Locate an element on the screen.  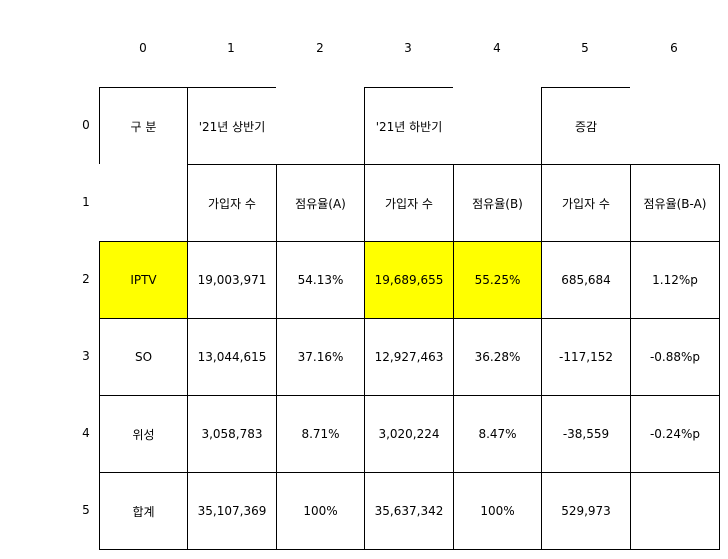
row-index-0: 0 is located at coordinates (86, 125).